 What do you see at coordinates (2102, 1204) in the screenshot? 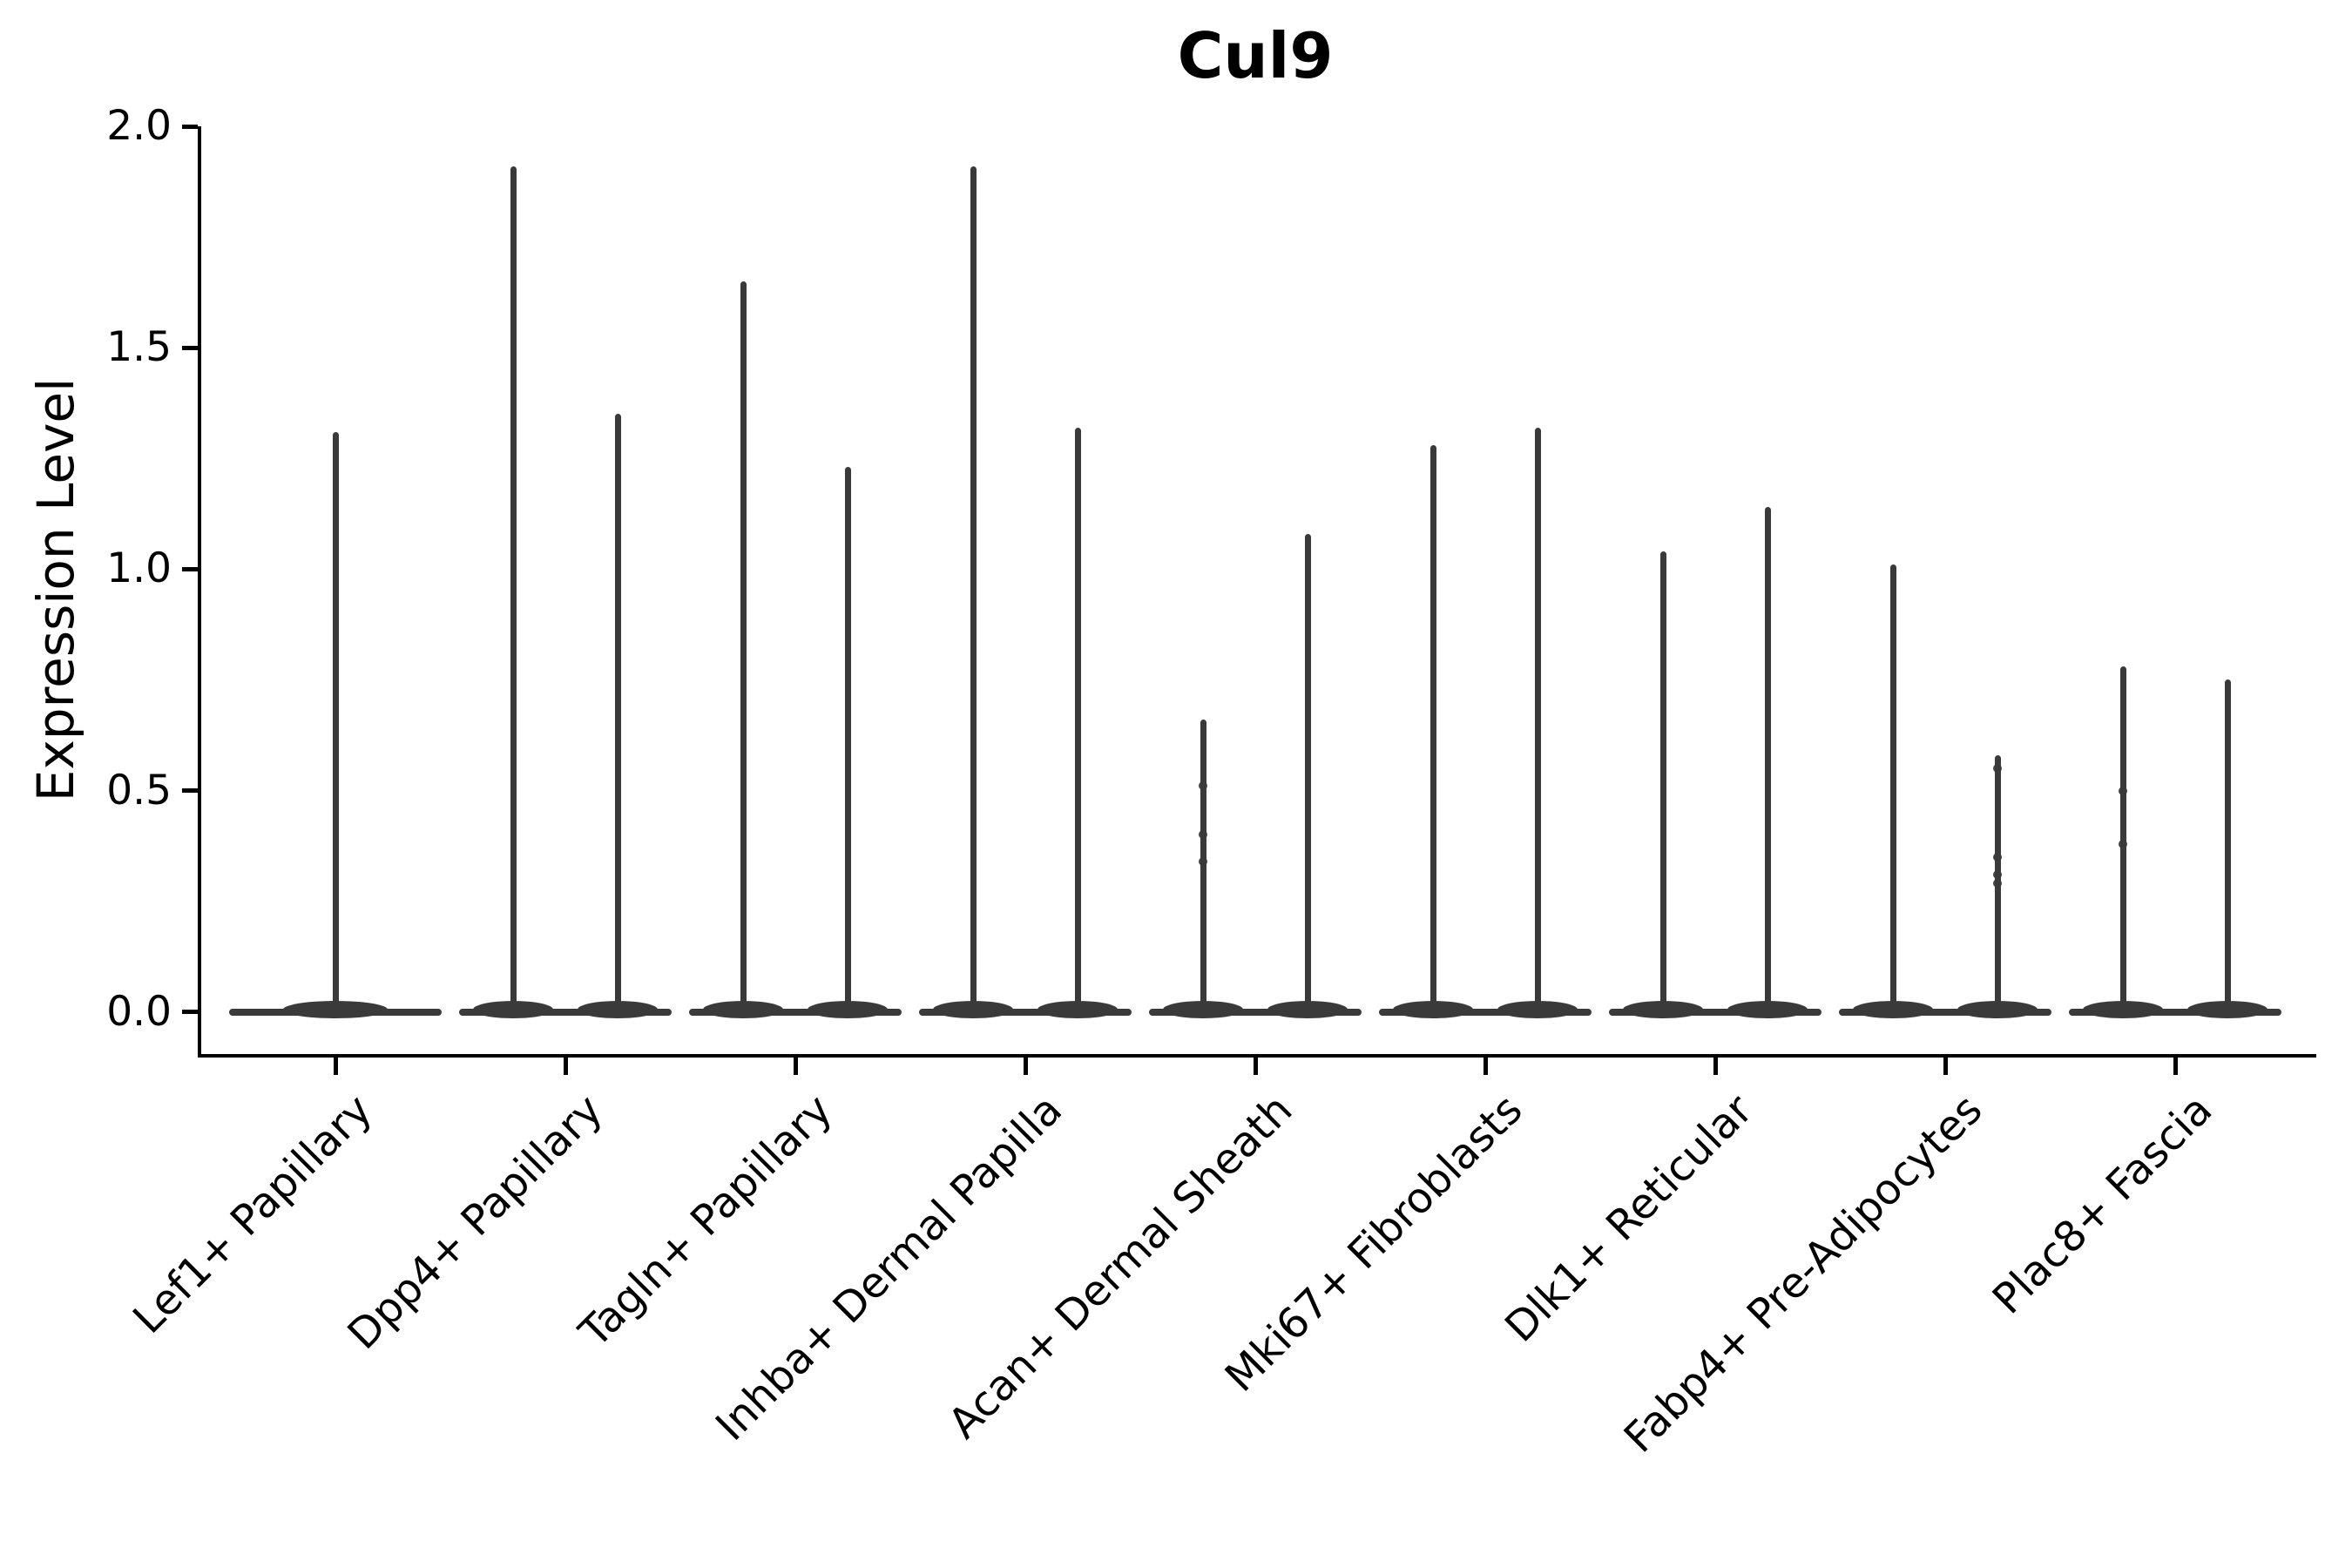
I see `x-tick-label: Plac8+ Fascia` at bounding box center [2102, 1204].